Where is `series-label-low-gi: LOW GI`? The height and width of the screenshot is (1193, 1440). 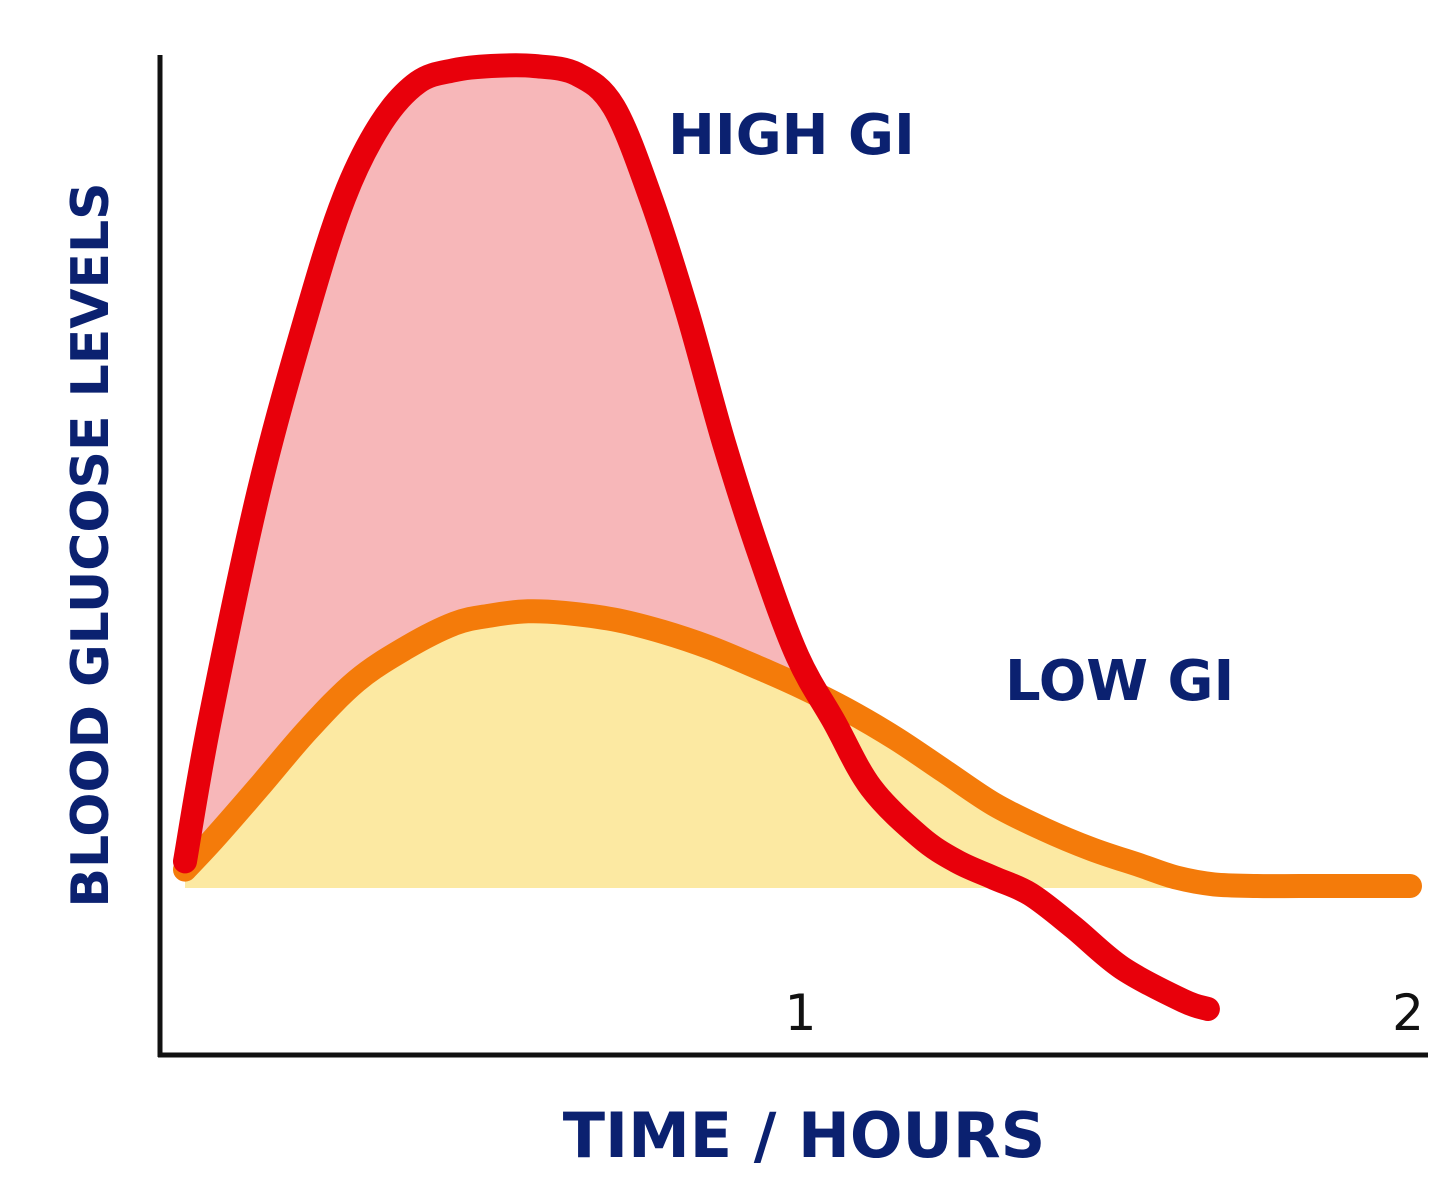
series-label-low-gi: LOW GI is located at coordinates (1119, 681).